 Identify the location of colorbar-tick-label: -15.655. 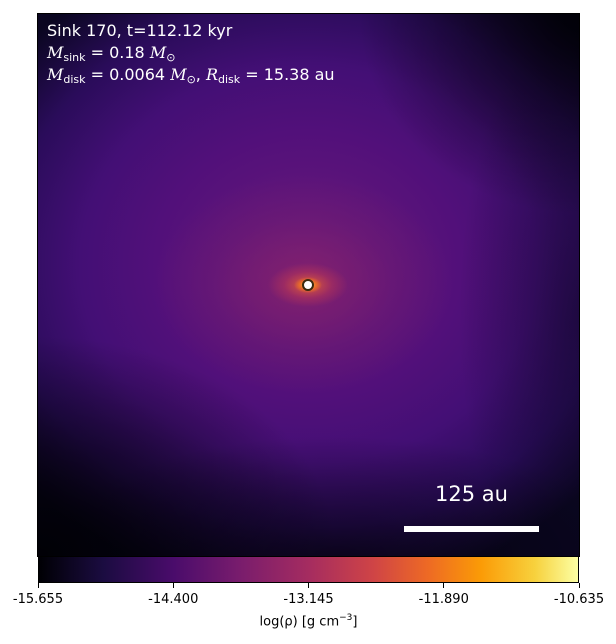
(38, 599).